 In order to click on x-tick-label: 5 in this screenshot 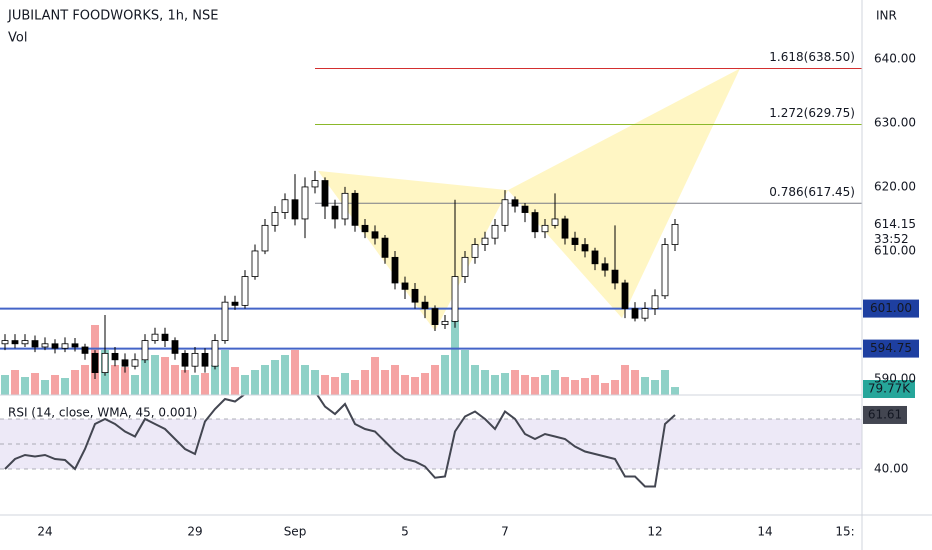, I will do `click(405, 532)`.